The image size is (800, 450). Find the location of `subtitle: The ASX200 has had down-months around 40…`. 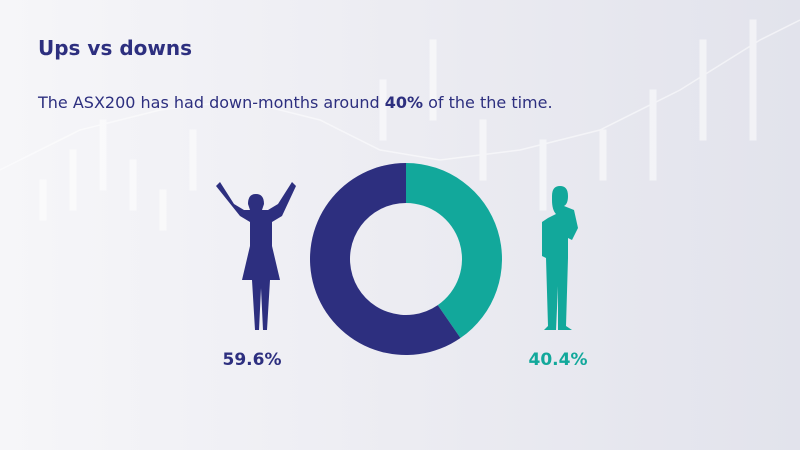

subtitle: The ASX200 has had down-months around 40… is located at coordinates (295, 102).